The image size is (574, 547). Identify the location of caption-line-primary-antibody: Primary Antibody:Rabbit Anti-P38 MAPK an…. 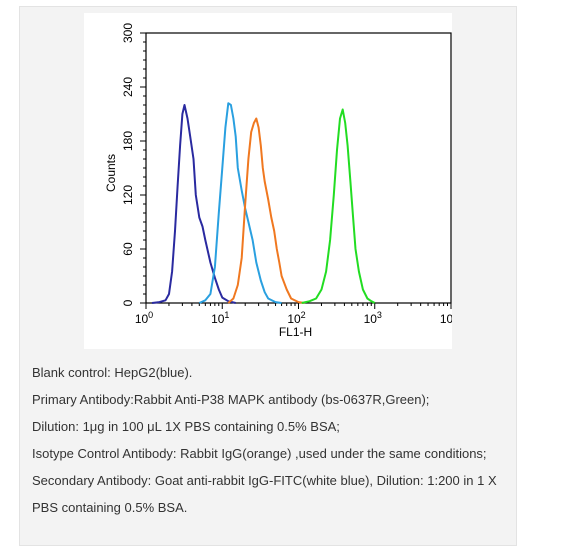
(231, 399).